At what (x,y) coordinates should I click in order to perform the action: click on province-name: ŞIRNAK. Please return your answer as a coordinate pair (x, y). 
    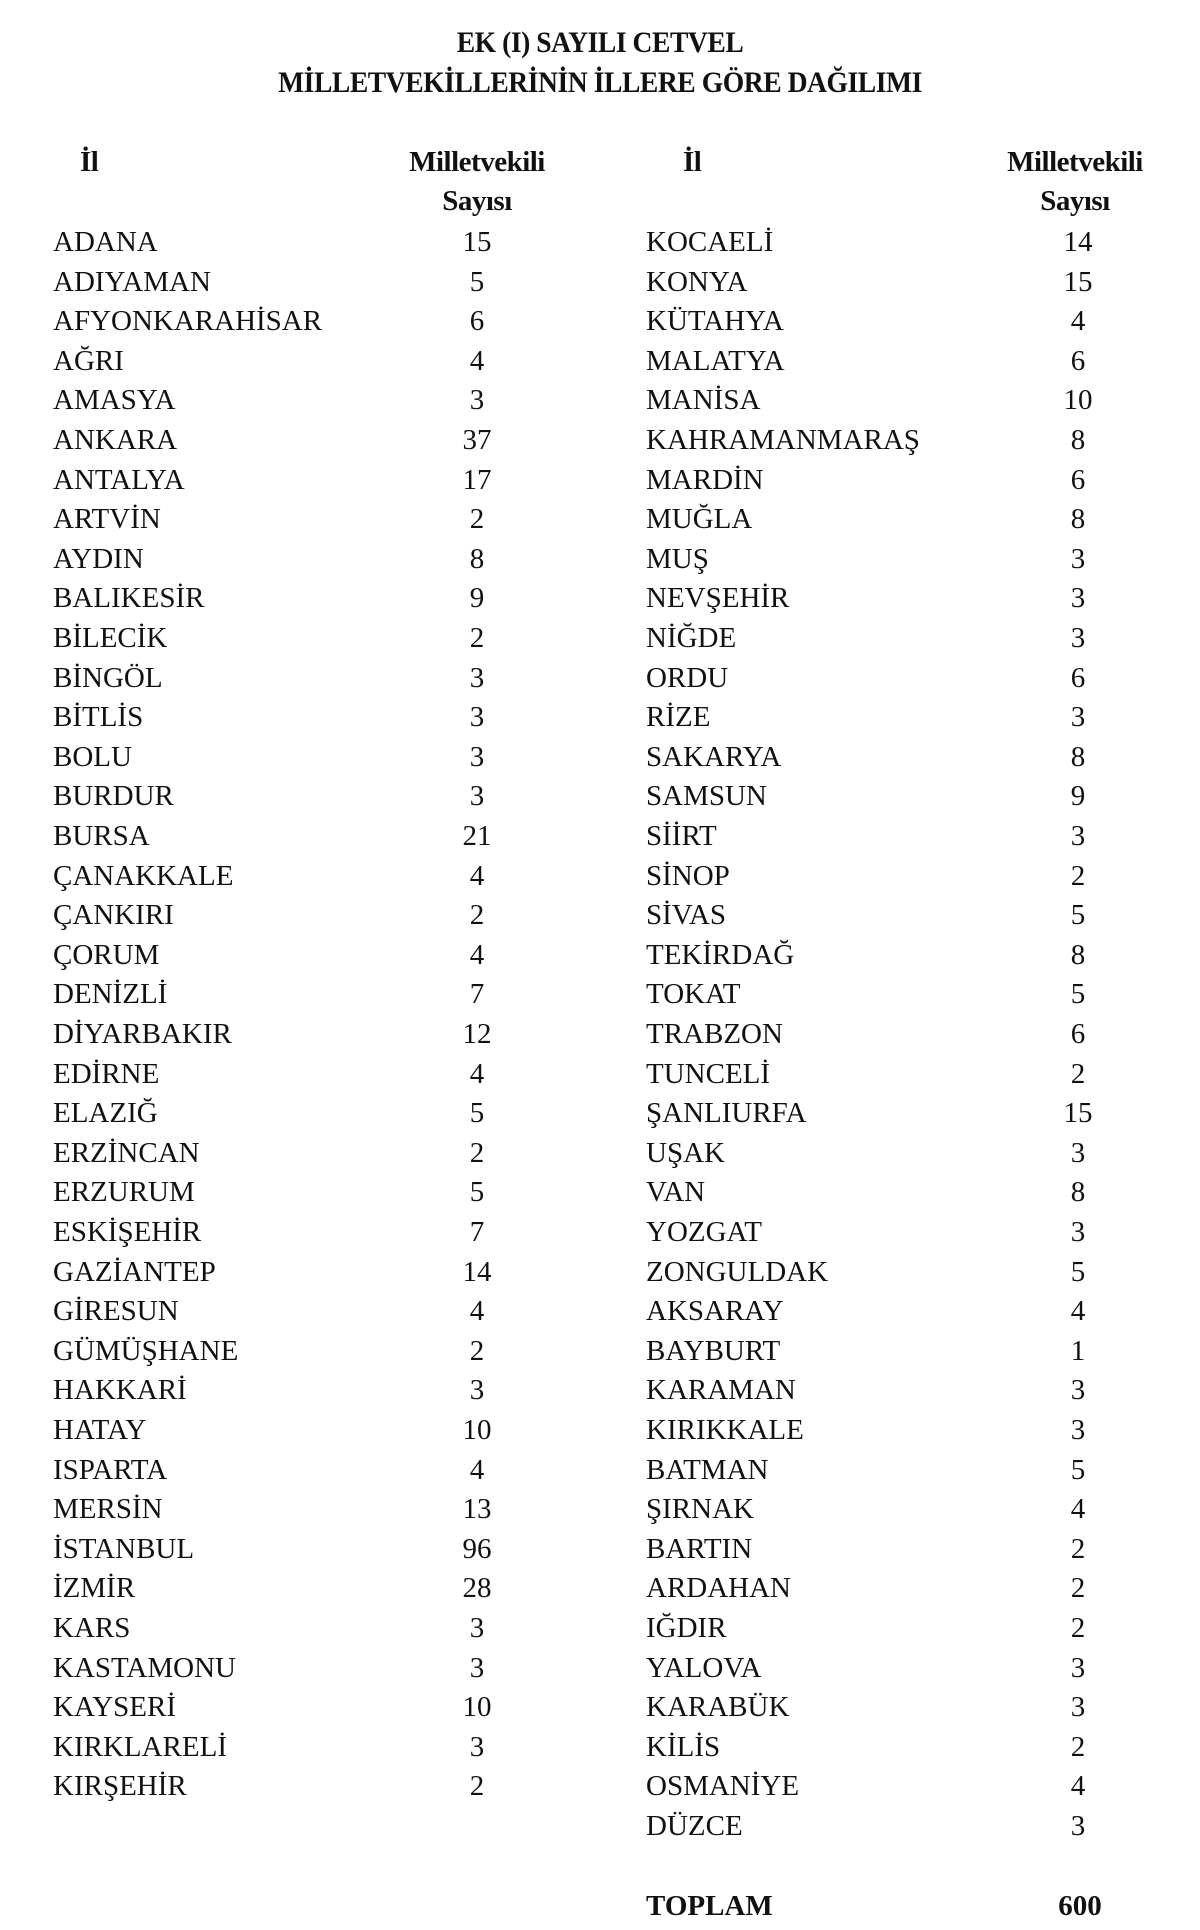
    Looking at the image, I should click on (700, 1509).